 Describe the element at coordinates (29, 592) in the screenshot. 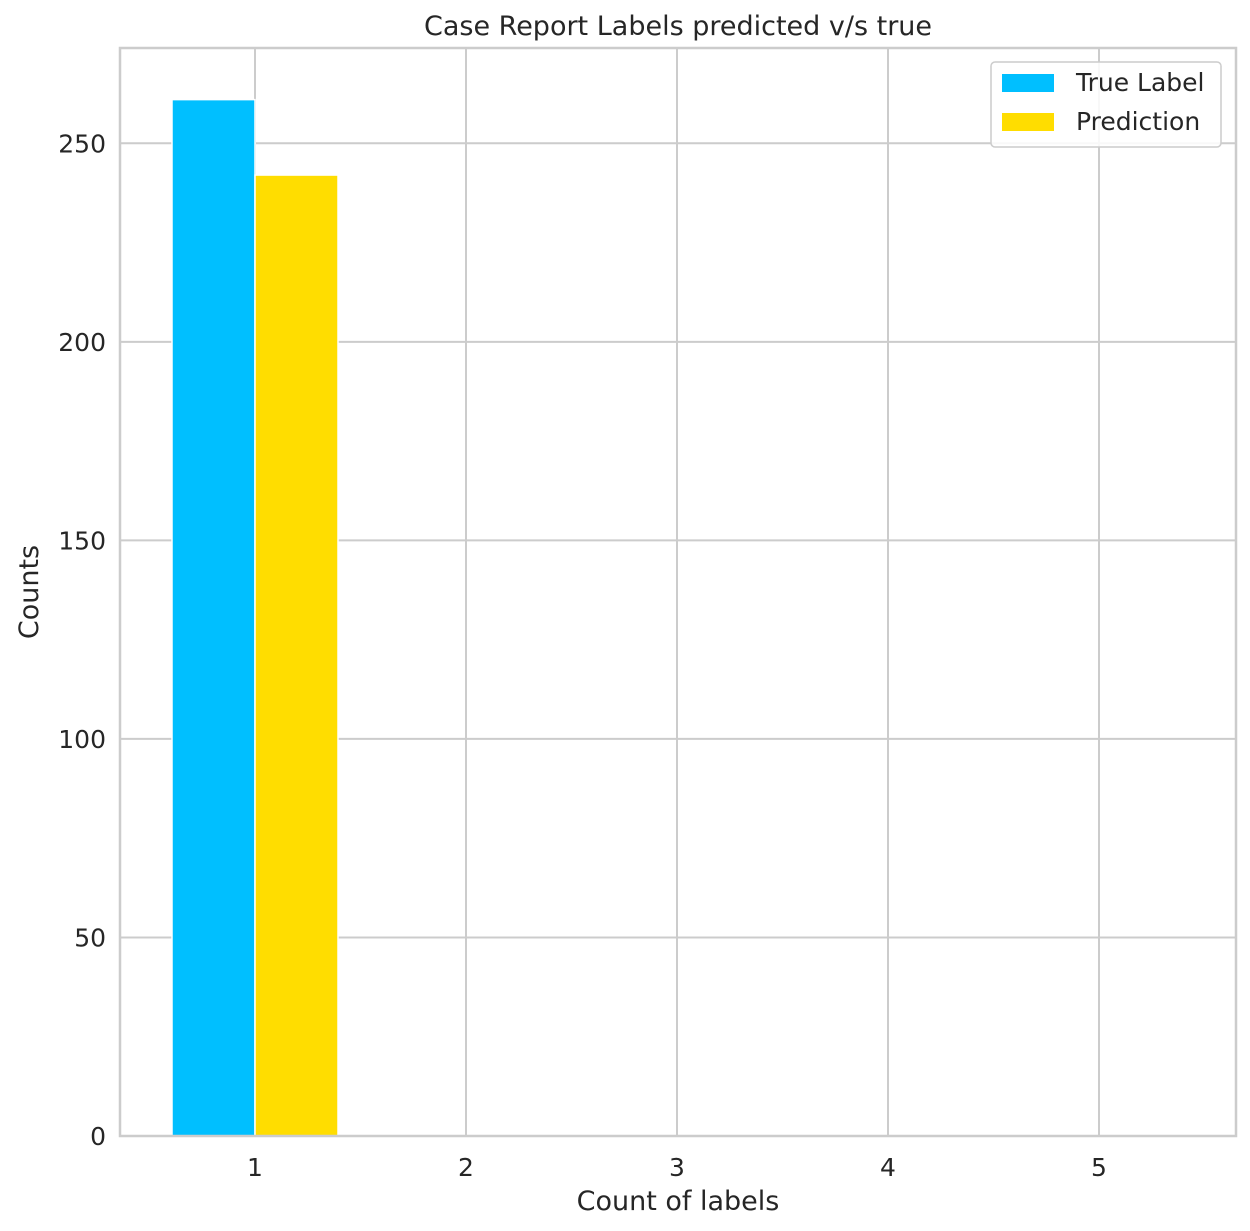

I see `y-axis-label: Counts` at that location.